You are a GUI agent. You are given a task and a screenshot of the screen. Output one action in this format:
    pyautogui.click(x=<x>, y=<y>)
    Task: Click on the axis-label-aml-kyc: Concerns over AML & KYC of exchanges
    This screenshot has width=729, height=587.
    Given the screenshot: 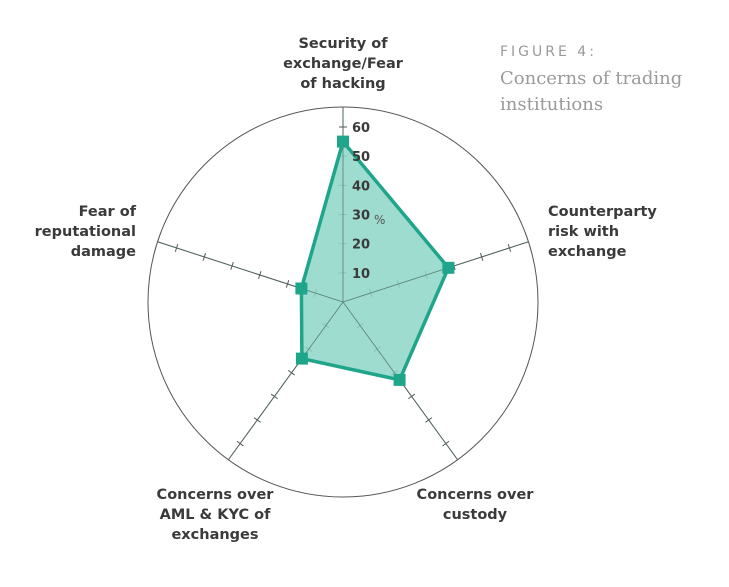 What is the action you would take?
    pyautogui.click(x=215, y=515)
    